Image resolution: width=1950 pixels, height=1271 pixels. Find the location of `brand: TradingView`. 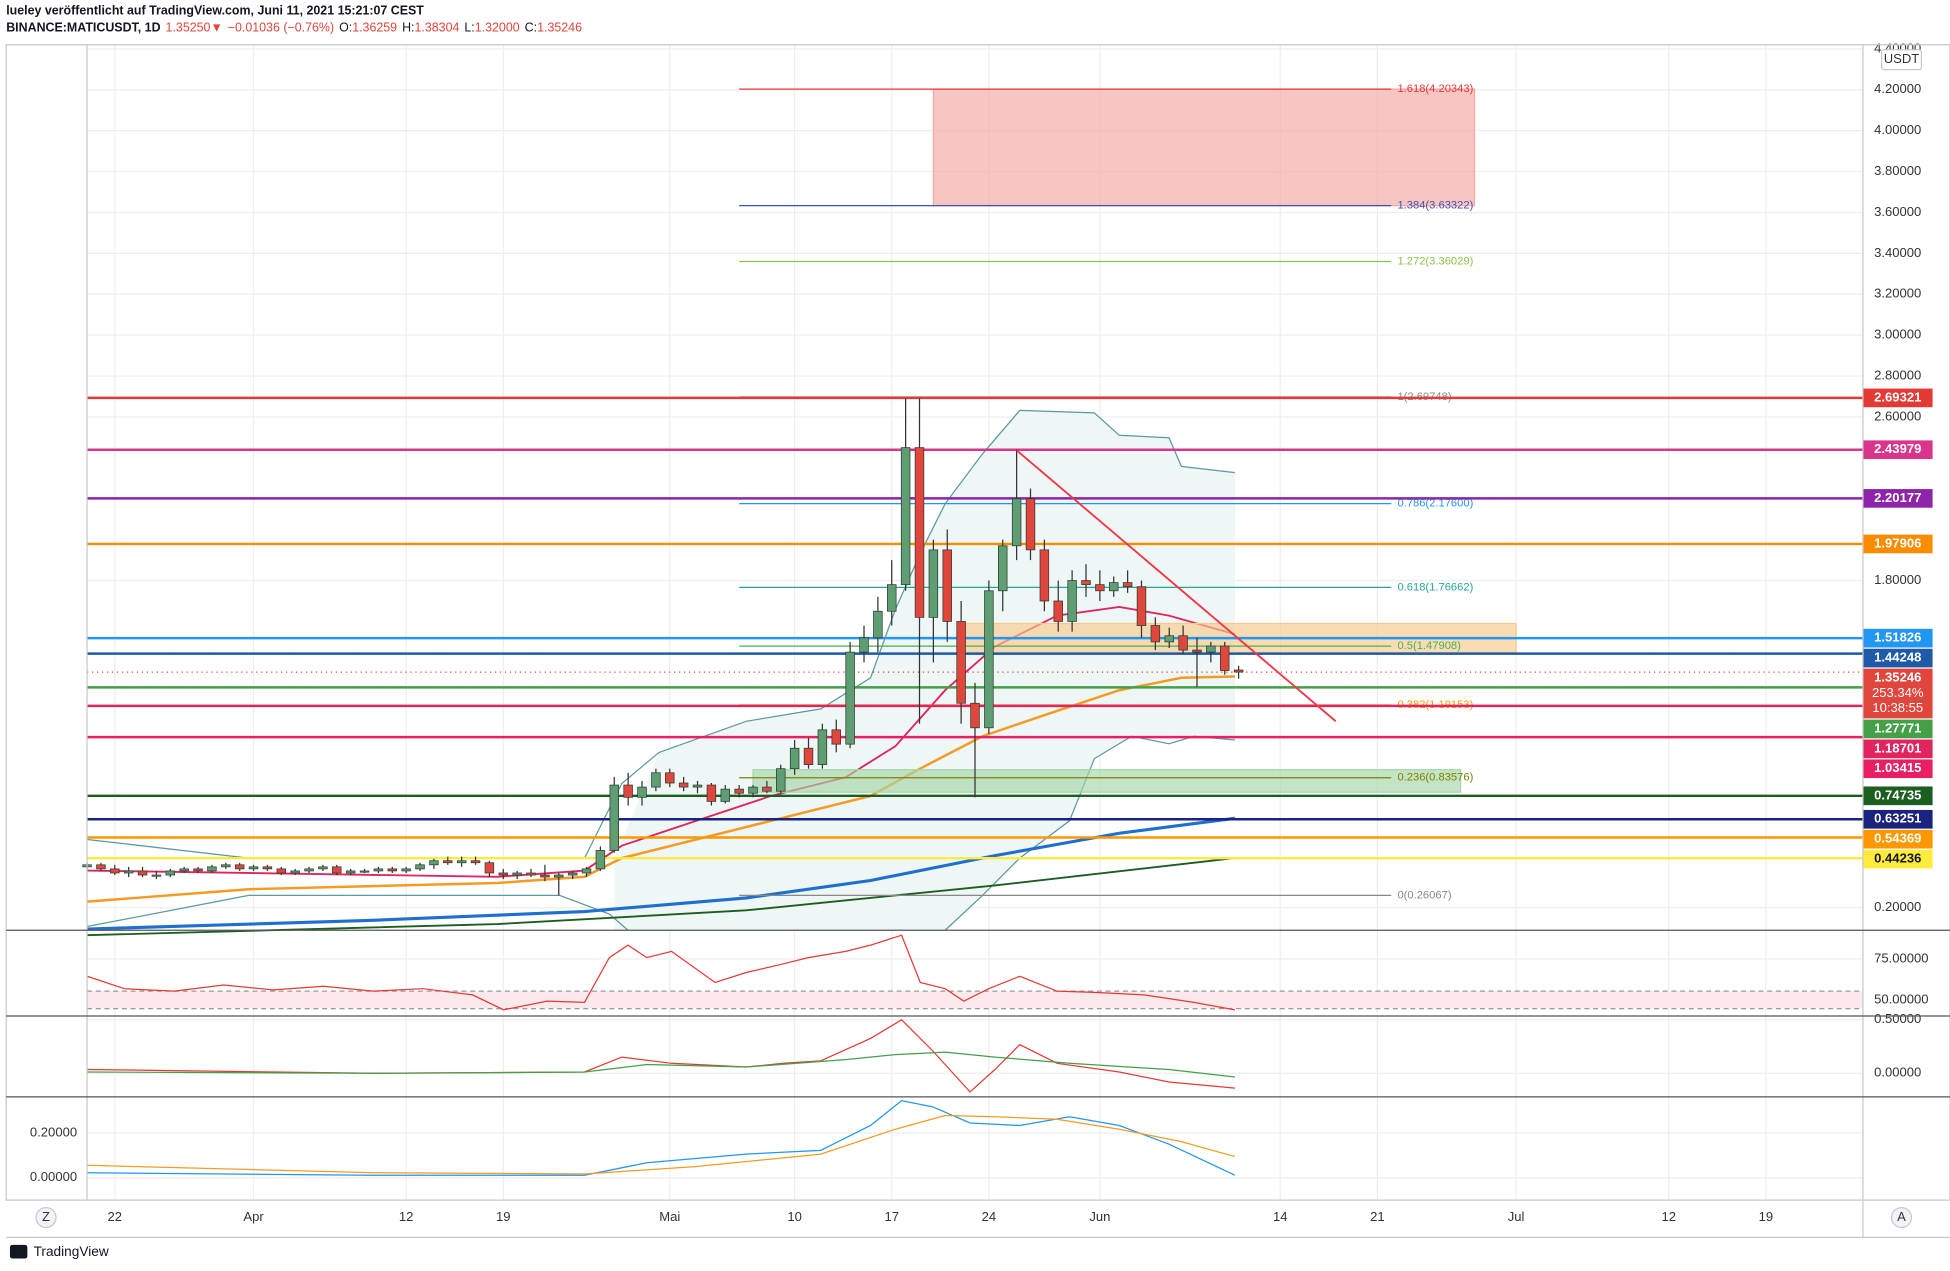

brand: TradingView is located at coordinates (71, 1251).